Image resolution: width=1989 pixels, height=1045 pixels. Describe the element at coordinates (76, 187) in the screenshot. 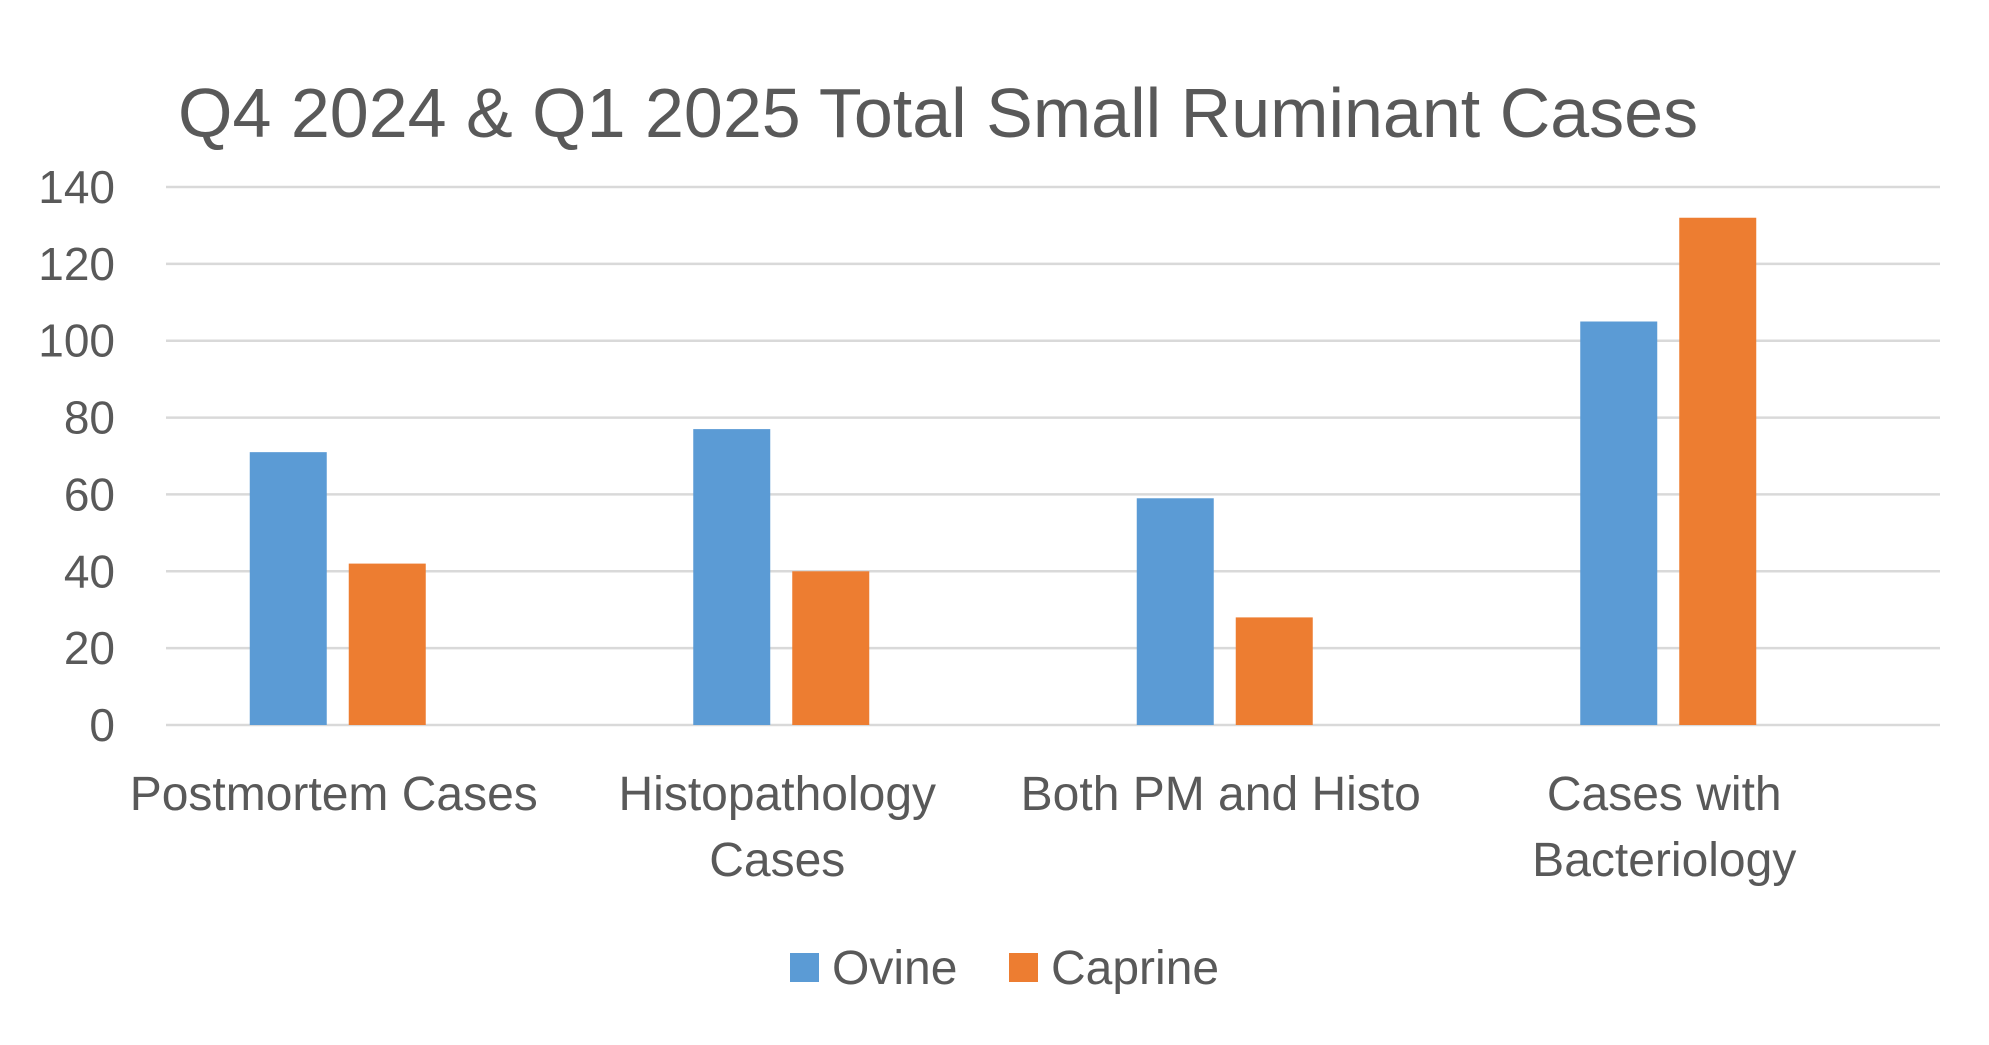

I see `y-tick-label: 140` at that location.